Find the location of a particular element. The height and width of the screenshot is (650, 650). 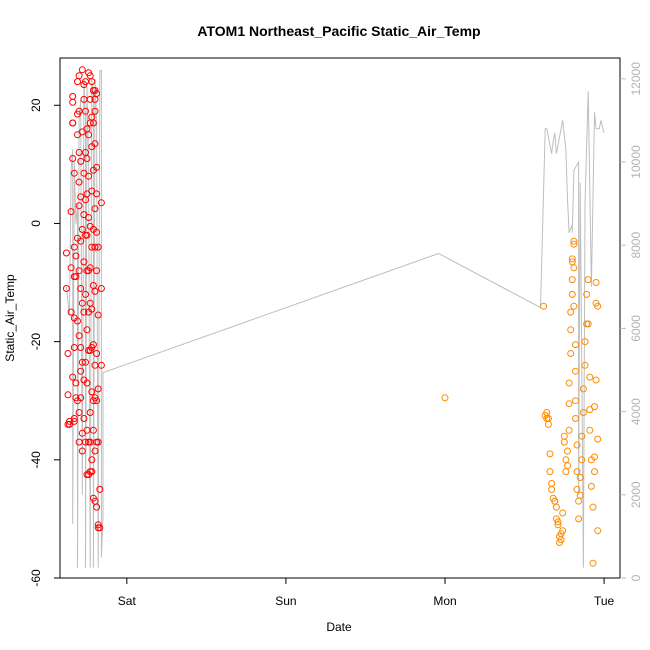

right-y-tick-label: 12000 is located at coordinates (636, 79).